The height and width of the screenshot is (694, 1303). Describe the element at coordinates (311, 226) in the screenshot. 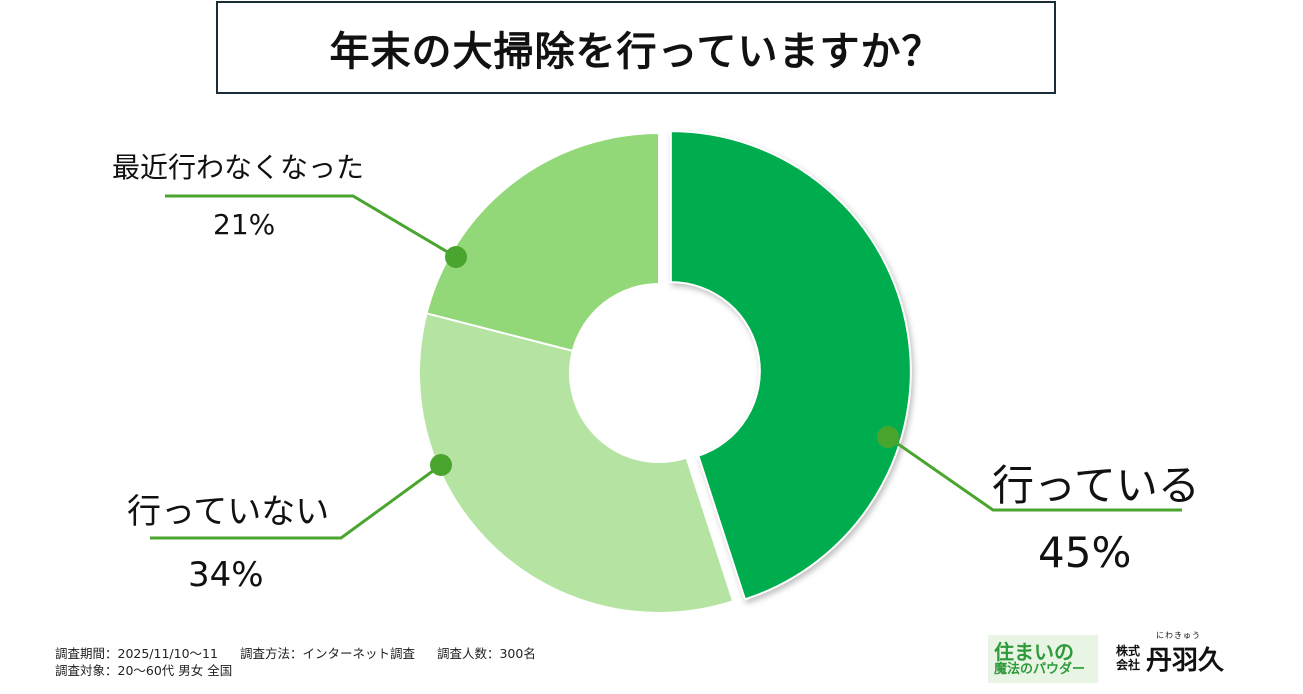

I see `leader-recently-stopped-line` at that location.